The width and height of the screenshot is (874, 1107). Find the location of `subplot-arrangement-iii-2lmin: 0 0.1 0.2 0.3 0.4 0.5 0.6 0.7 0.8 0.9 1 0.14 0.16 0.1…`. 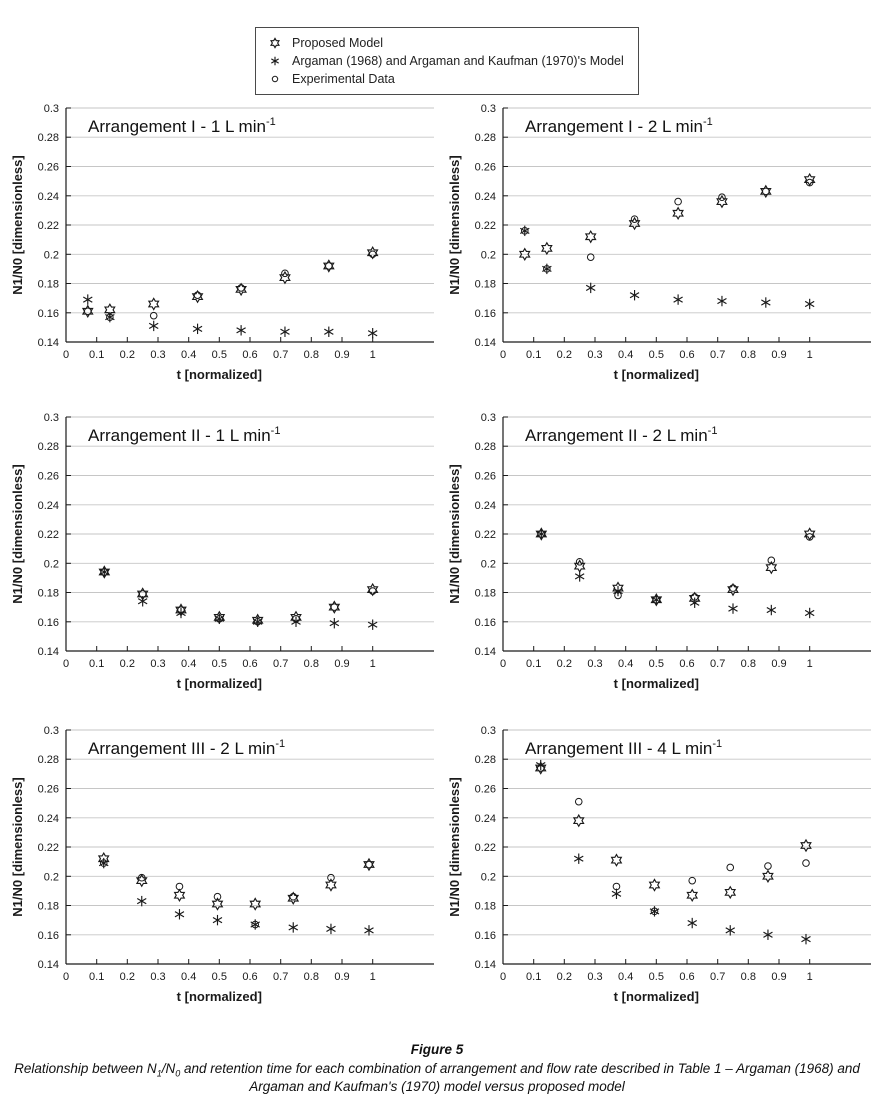

subplot-arrangement-iii-2lmin: 0 0.1 0.2 0.3 0.4 0.5 0.6 0.7 0.8 0.9 1 0.14 0.16 0.1… is located at coordinates (218, 867).